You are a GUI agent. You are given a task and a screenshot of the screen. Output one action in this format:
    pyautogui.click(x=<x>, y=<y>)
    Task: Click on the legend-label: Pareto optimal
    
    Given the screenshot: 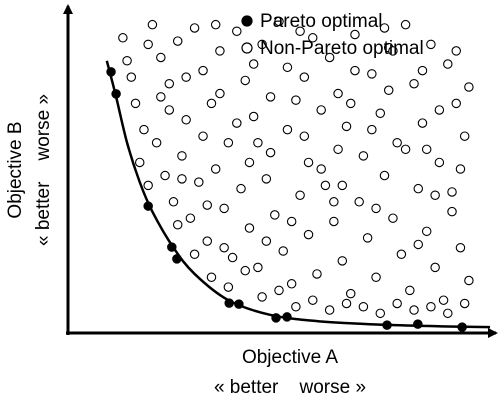 What is the action you would take?
    pyautogui.click(x=321, y=21)
    